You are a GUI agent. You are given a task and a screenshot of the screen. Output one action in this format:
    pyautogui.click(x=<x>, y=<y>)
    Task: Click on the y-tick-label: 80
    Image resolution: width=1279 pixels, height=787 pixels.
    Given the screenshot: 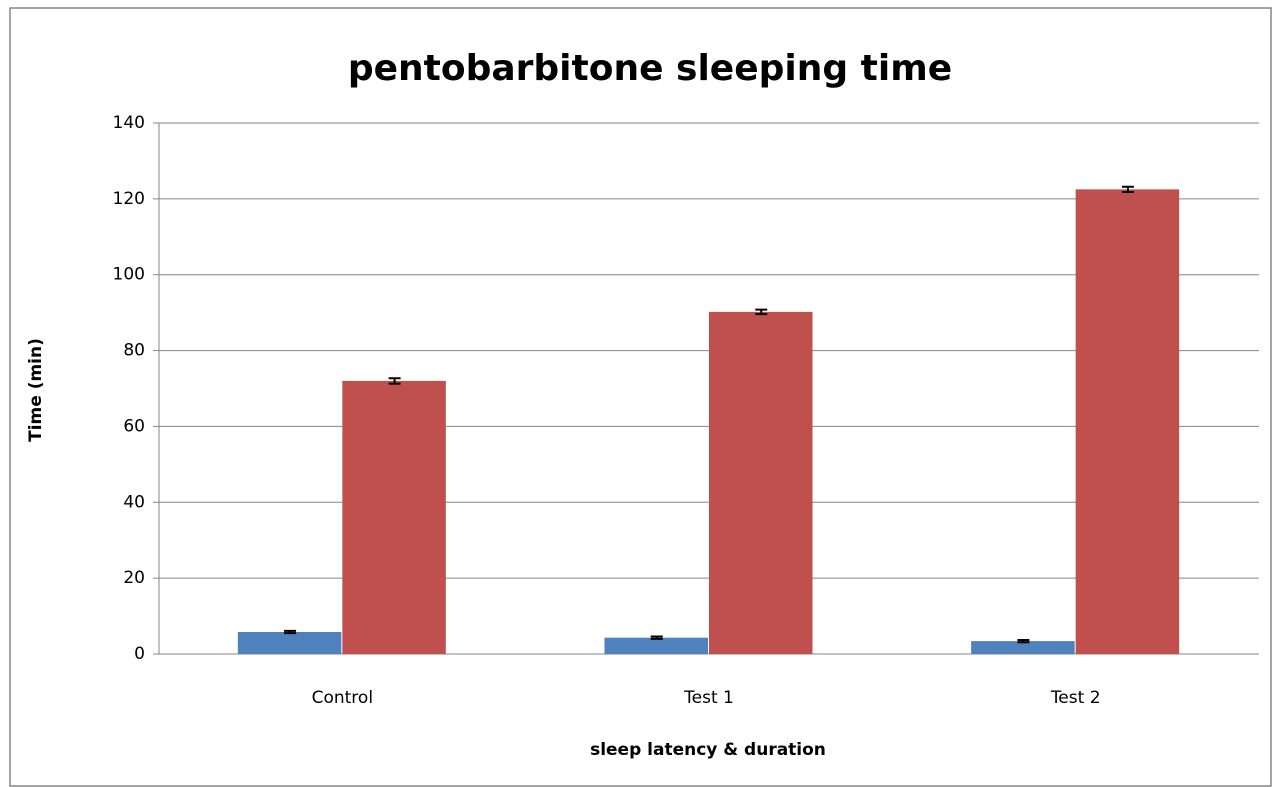 What is the action you would take?
    pyautogui.click(x=134, y=351)
    